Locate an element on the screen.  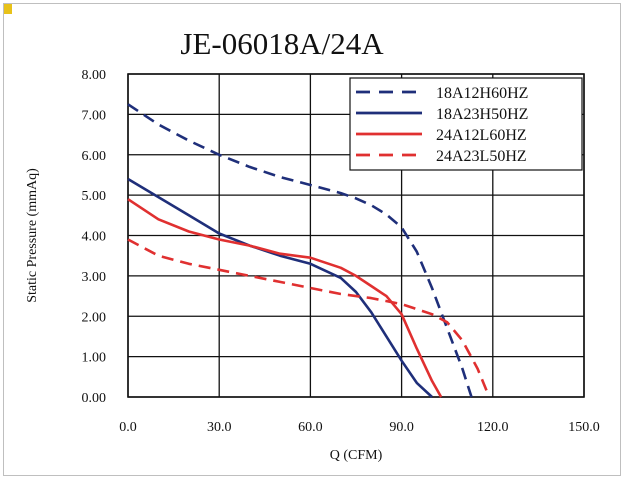
y-tick-label: 8.00 is located at coordinates (94, 75).